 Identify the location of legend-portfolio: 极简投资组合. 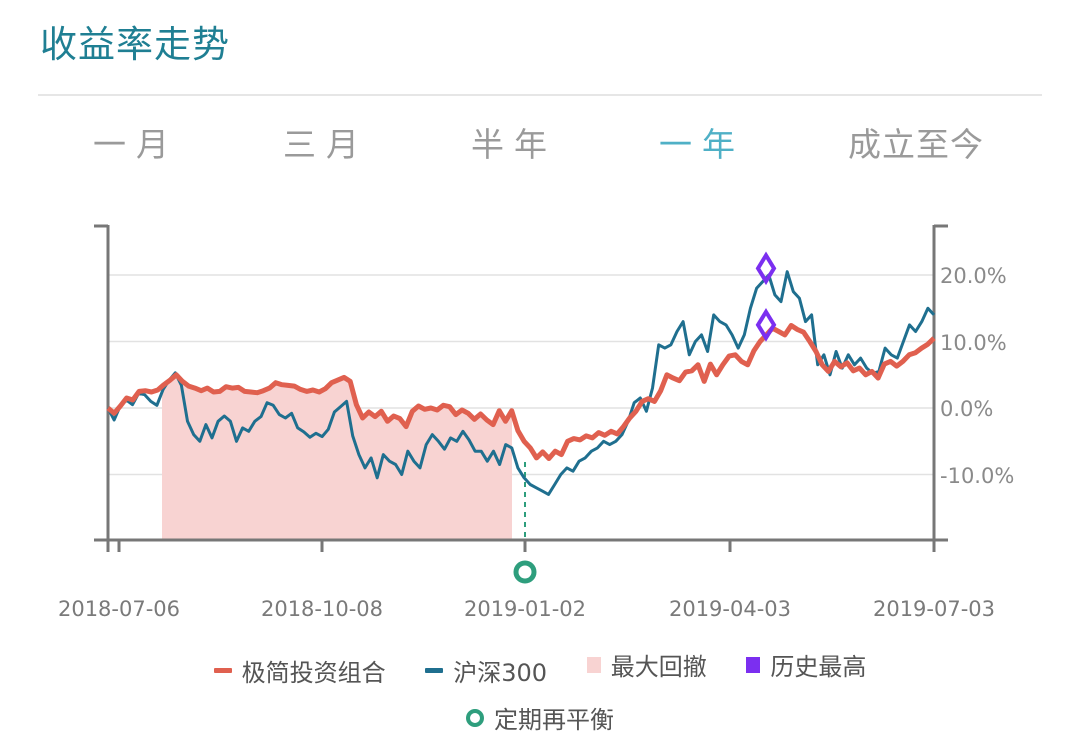
(299, 670).